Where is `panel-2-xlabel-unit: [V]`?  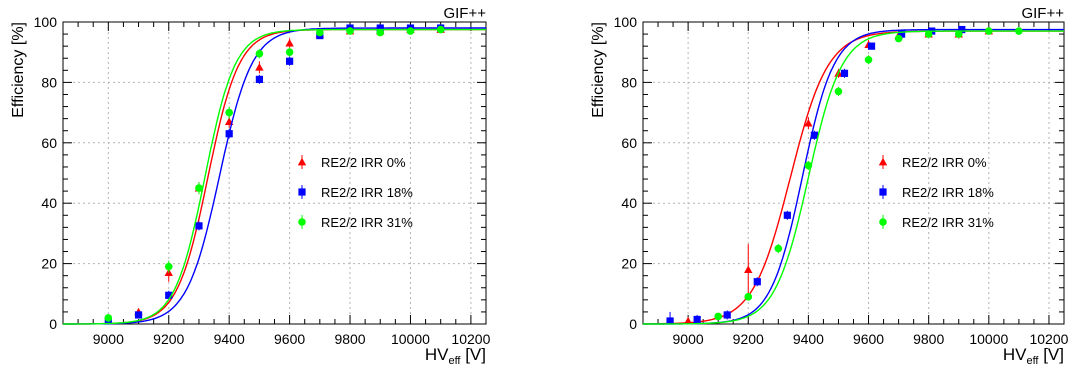 panel-2-xlabel-unit: [V] is located at coordinates (1051, 354).